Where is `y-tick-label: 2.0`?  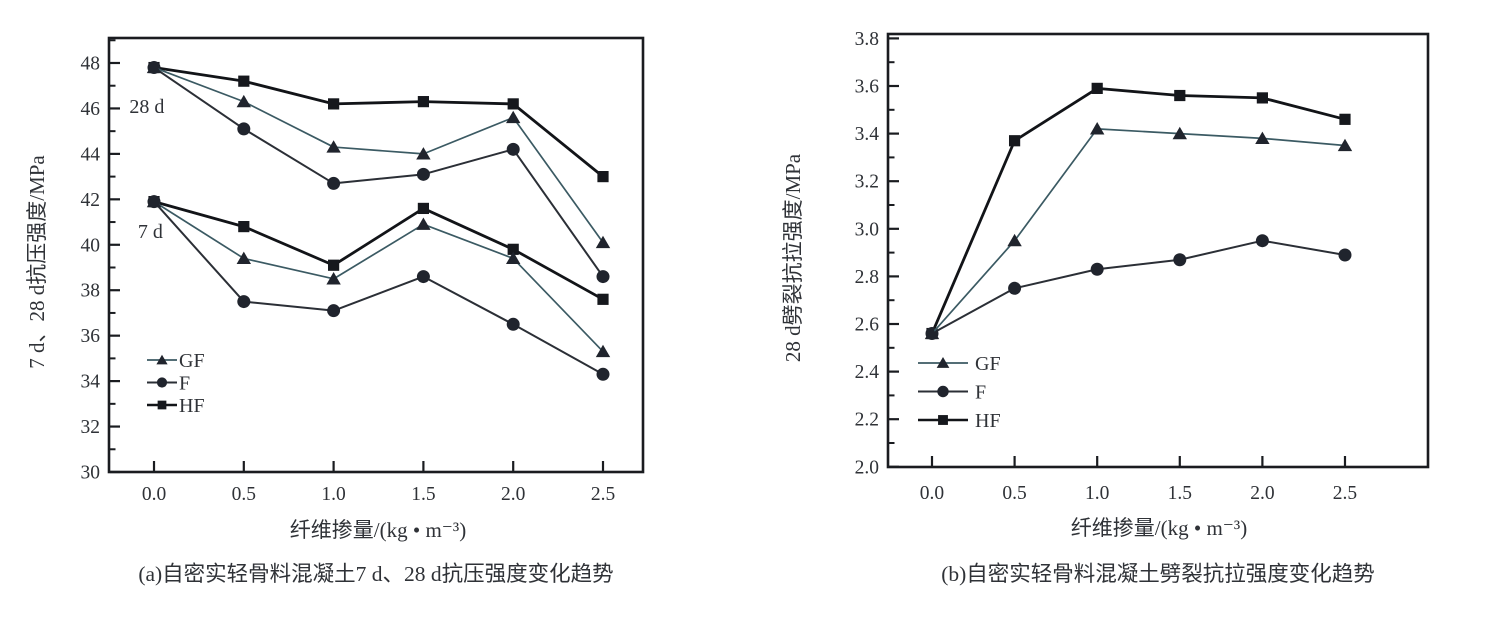
y-tick-label: 2.0 is located at coordinates (867, 467).